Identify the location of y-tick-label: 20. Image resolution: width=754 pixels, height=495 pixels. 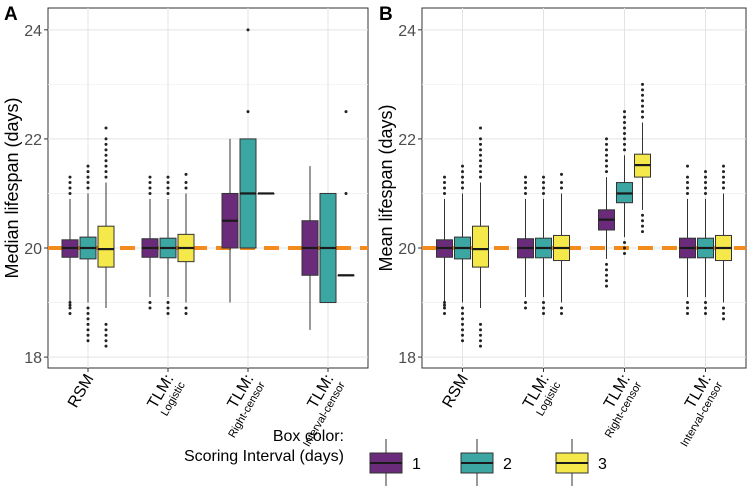
(33, 249).